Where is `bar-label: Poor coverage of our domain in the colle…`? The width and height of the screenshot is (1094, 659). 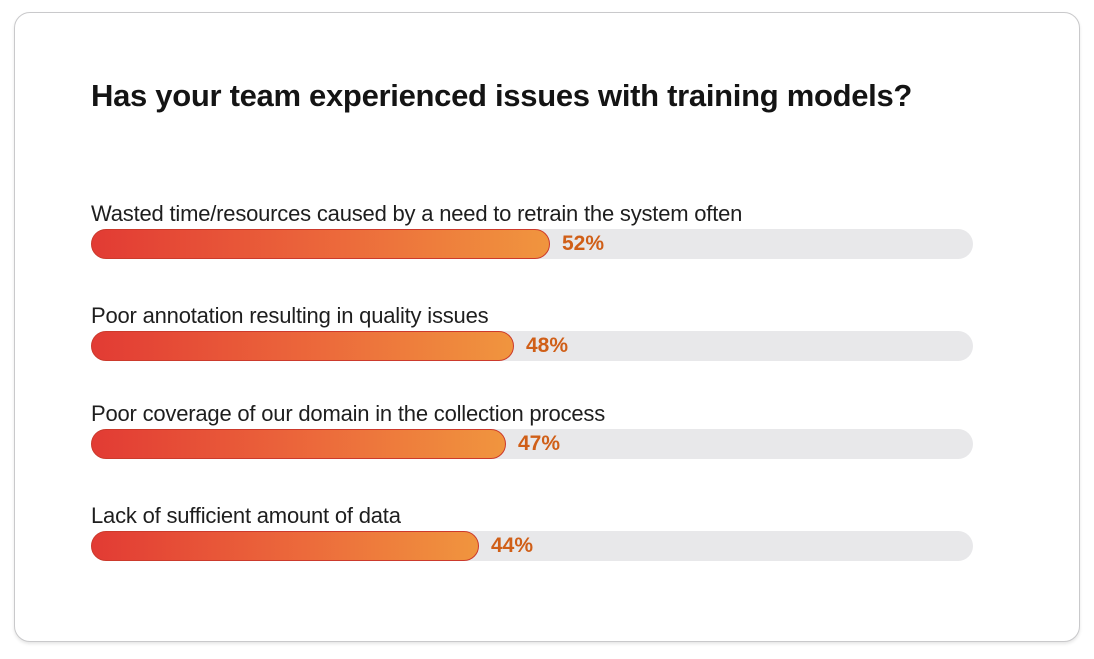
bar-label: Poor coverage of our domain in the colle… is located at coordinates (348, 413).